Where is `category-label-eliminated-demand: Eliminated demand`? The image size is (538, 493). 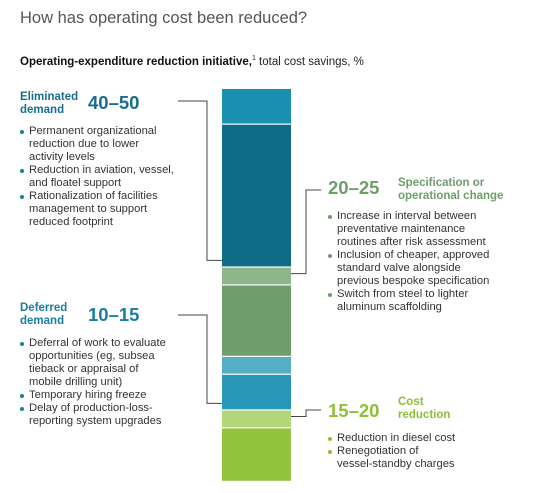
category-label-eliminated-demand: Eliminated demand is located at coordinates (49, 104).